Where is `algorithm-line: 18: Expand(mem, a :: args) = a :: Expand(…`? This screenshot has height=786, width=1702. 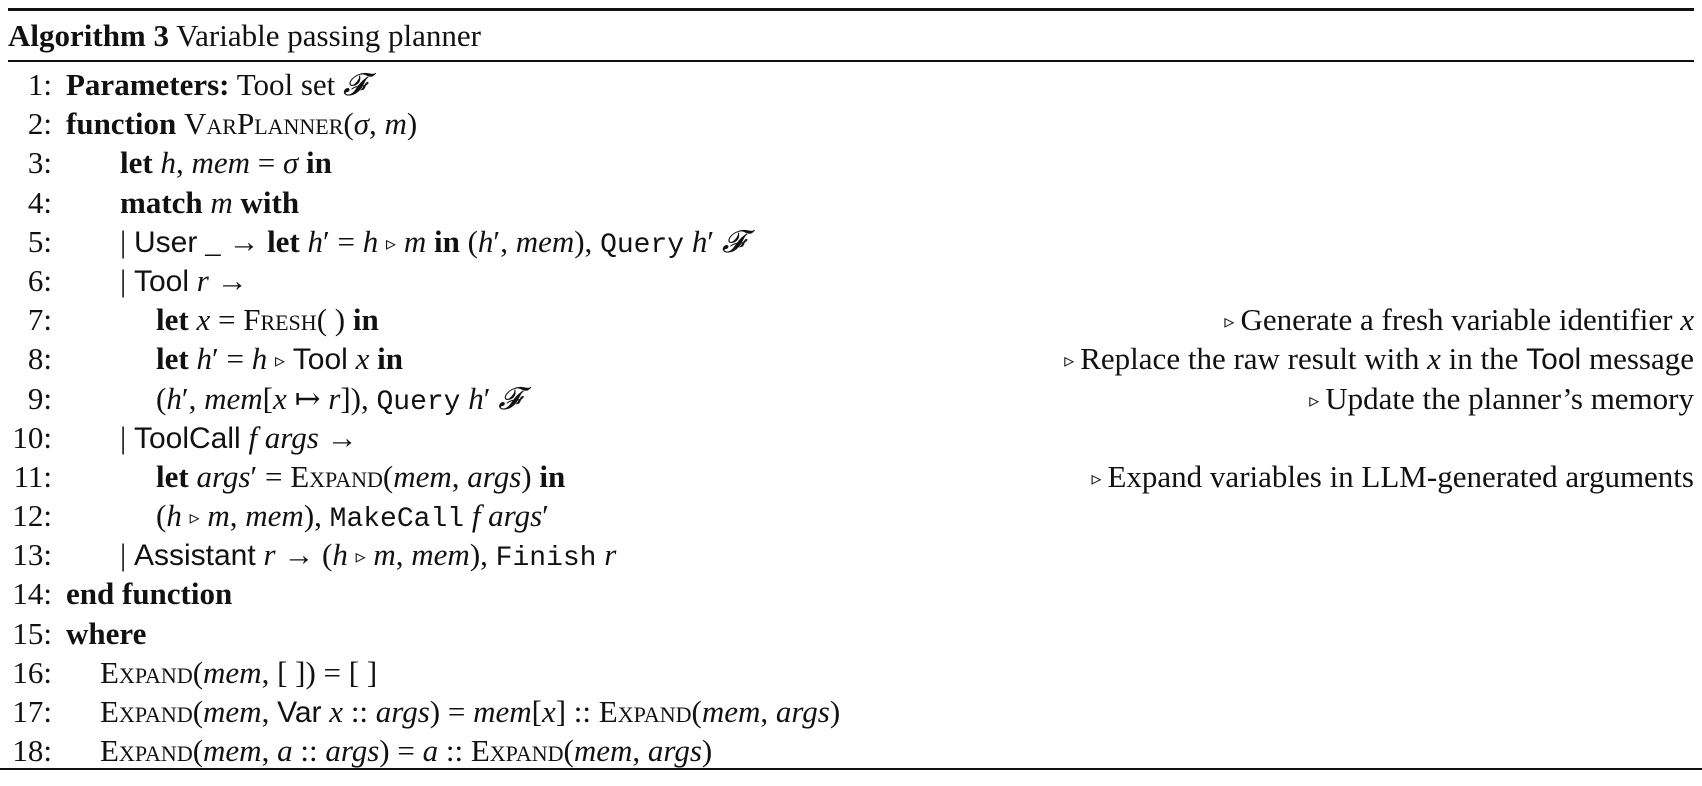
algorithm-line: 18: Expand(mem, a :: args) = a :: Expand(… is located at coordinates (851, 750).